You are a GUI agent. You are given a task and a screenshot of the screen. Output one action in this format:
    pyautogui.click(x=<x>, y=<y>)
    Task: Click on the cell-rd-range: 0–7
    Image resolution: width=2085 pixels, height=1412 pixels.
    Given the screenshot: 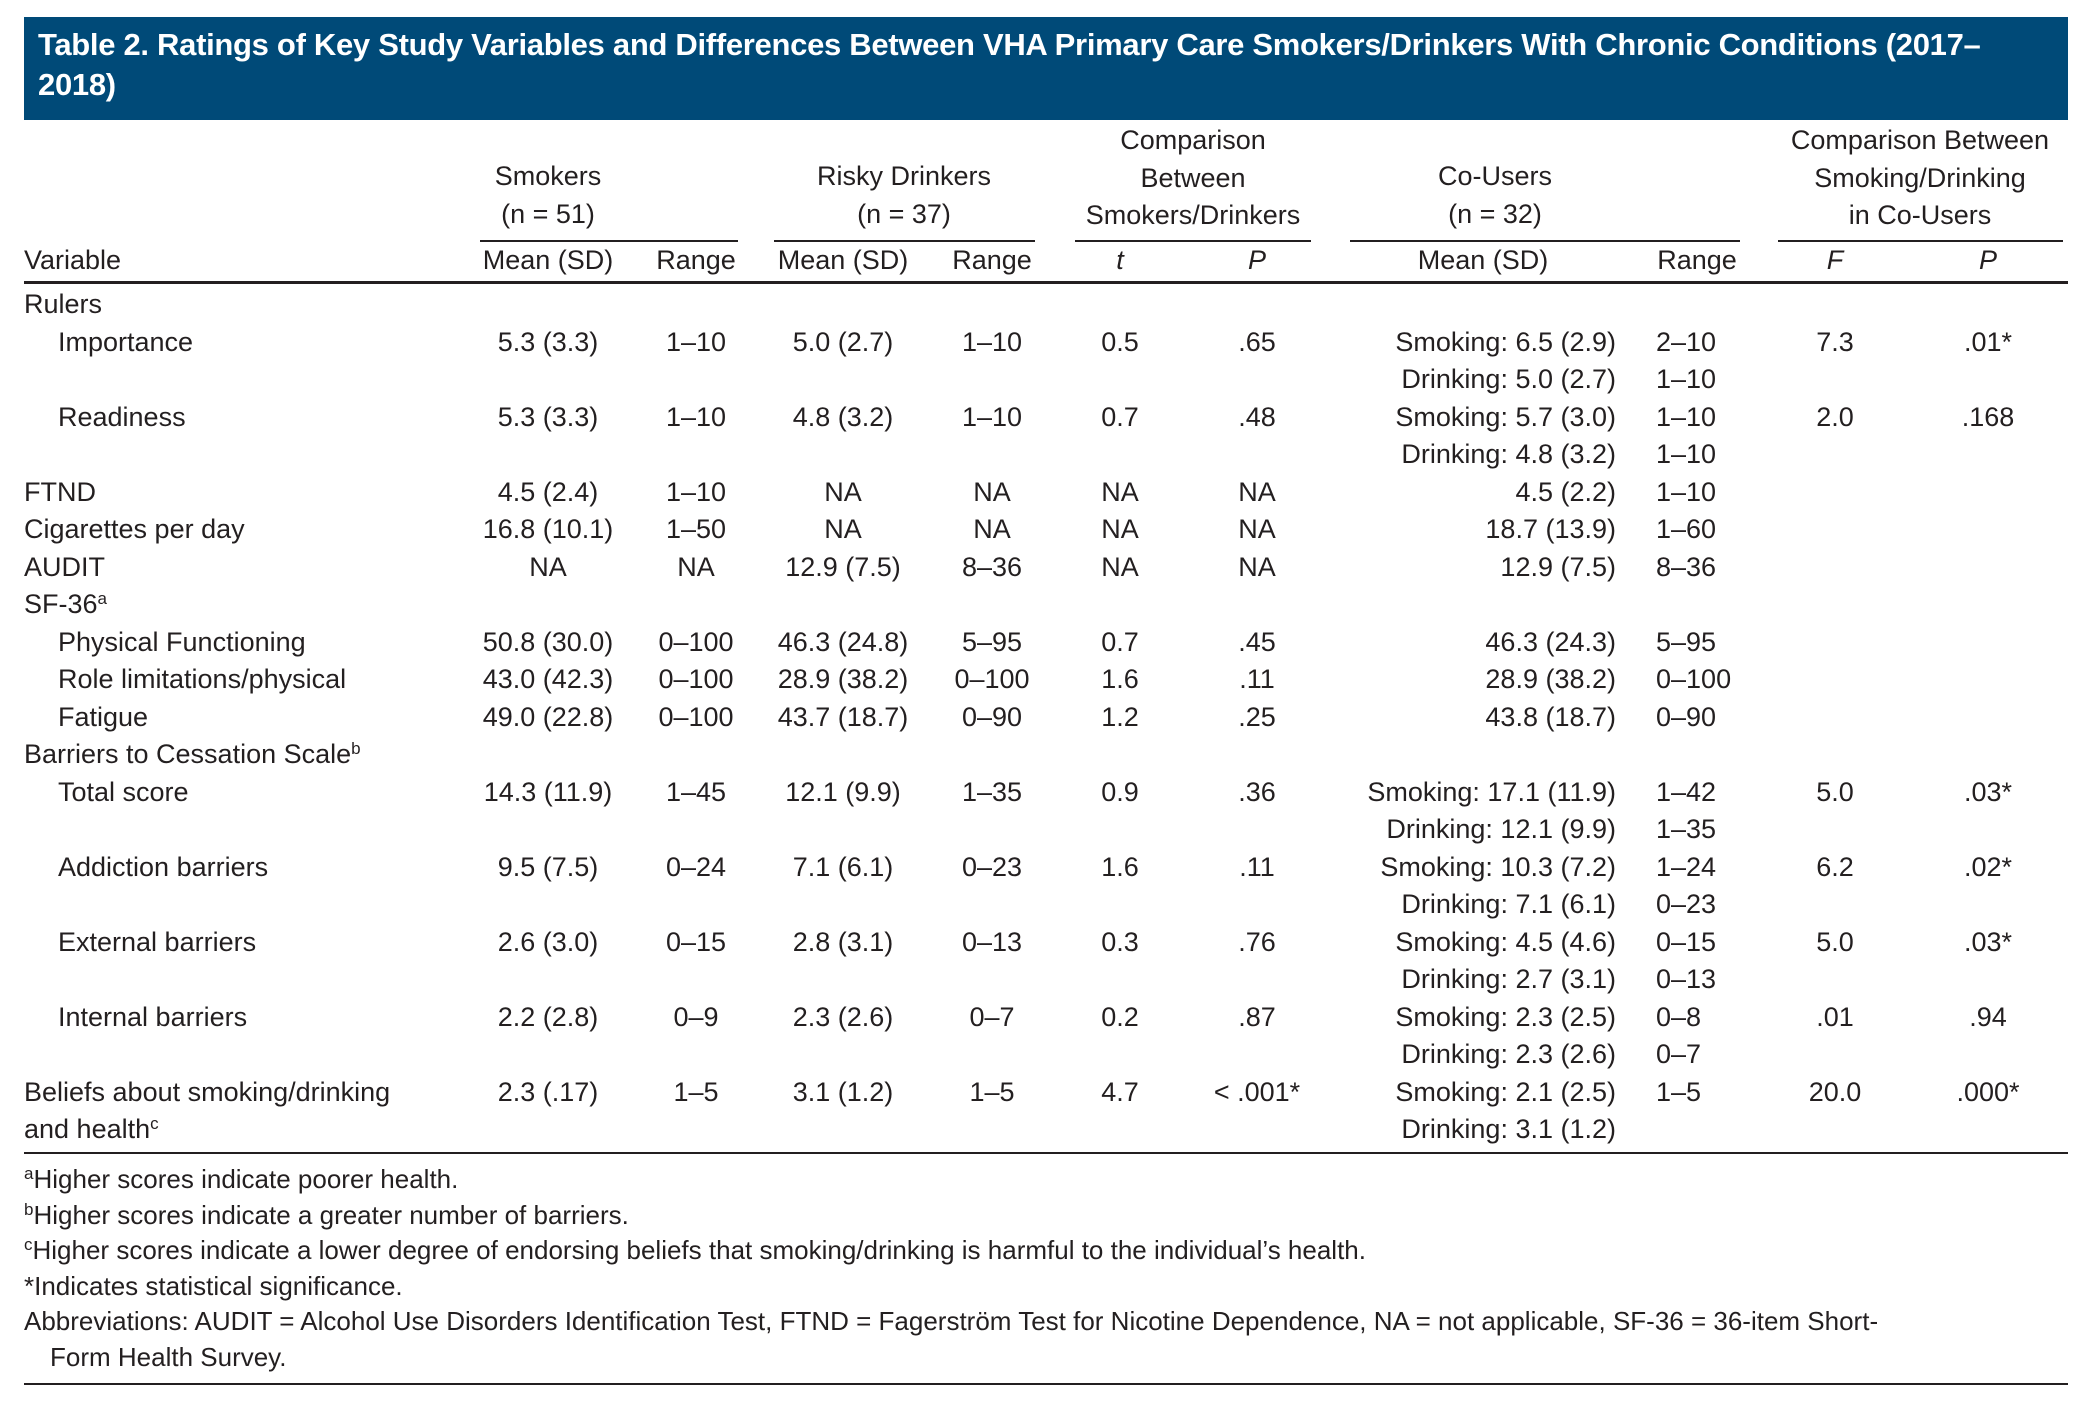 What is the action you would take?
    pyautogui.click(x=992, y=1016)
    